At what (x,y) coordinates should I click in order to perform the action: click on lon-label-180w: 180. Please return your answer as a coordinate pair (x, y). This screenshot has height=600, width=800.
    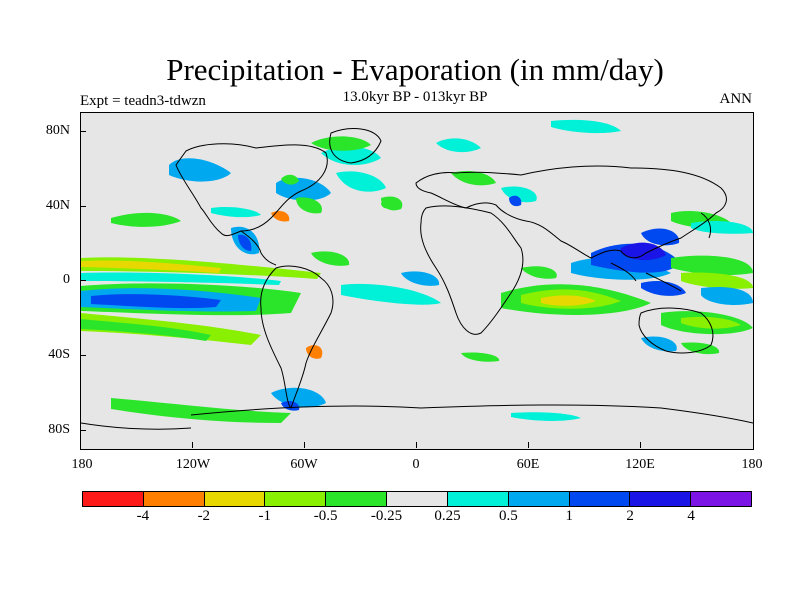
    Looking at the image, I should click on (82, 464).